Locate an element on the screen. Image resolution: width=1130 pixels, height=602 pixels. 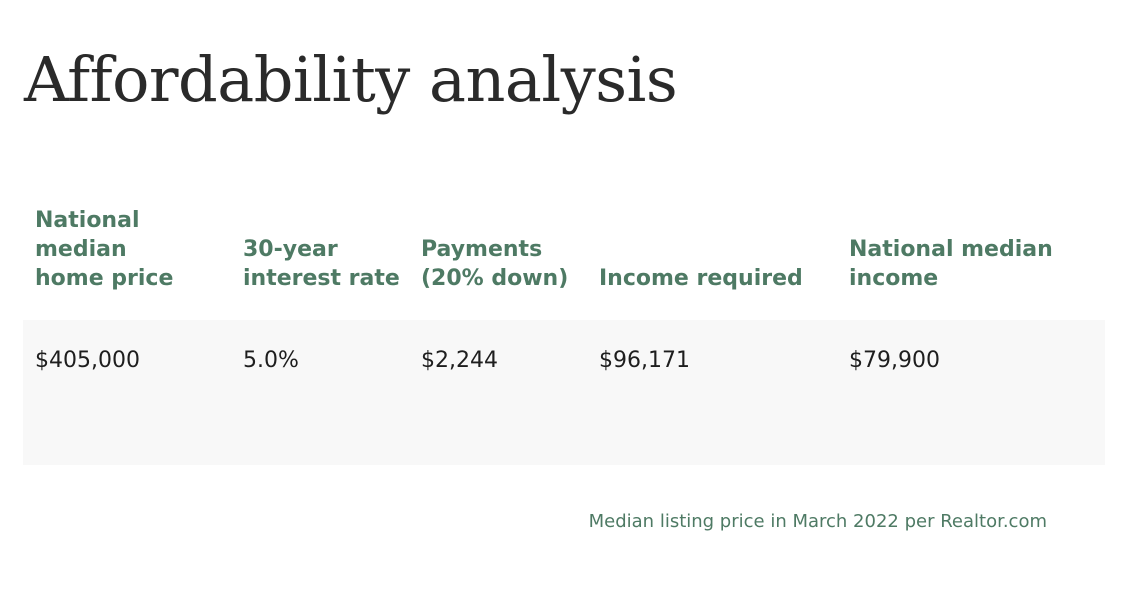
page-title: Affordability analysis is located at coordinates (351, 79).